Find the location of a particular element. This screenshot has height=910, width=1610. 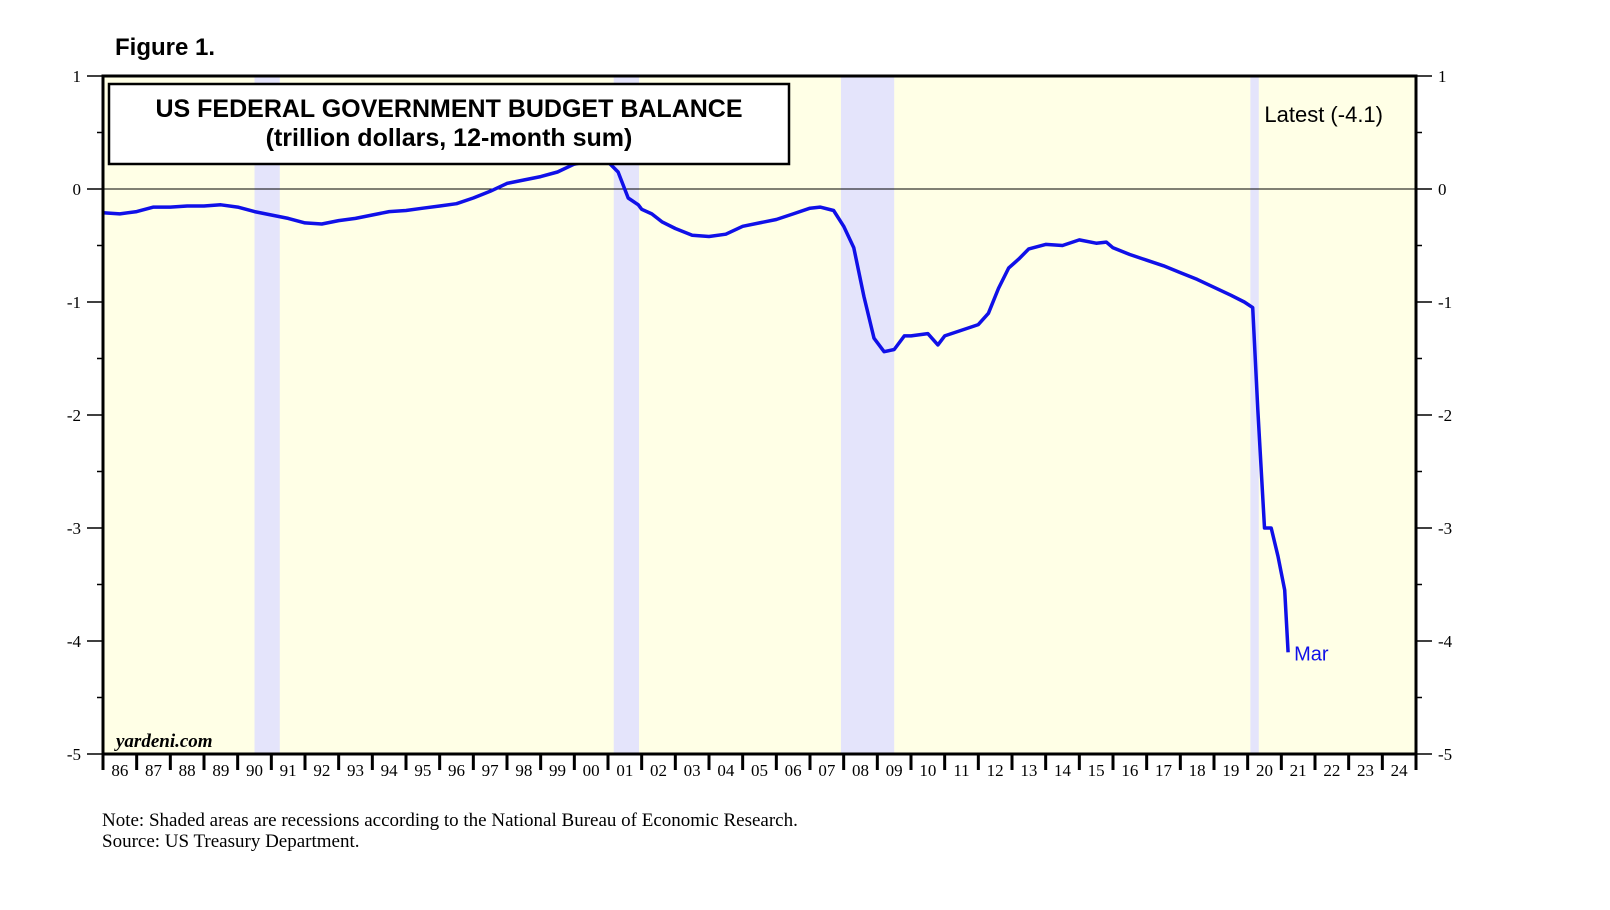

y-tick-label-right: -4 is located at coordinates (1445, 641).